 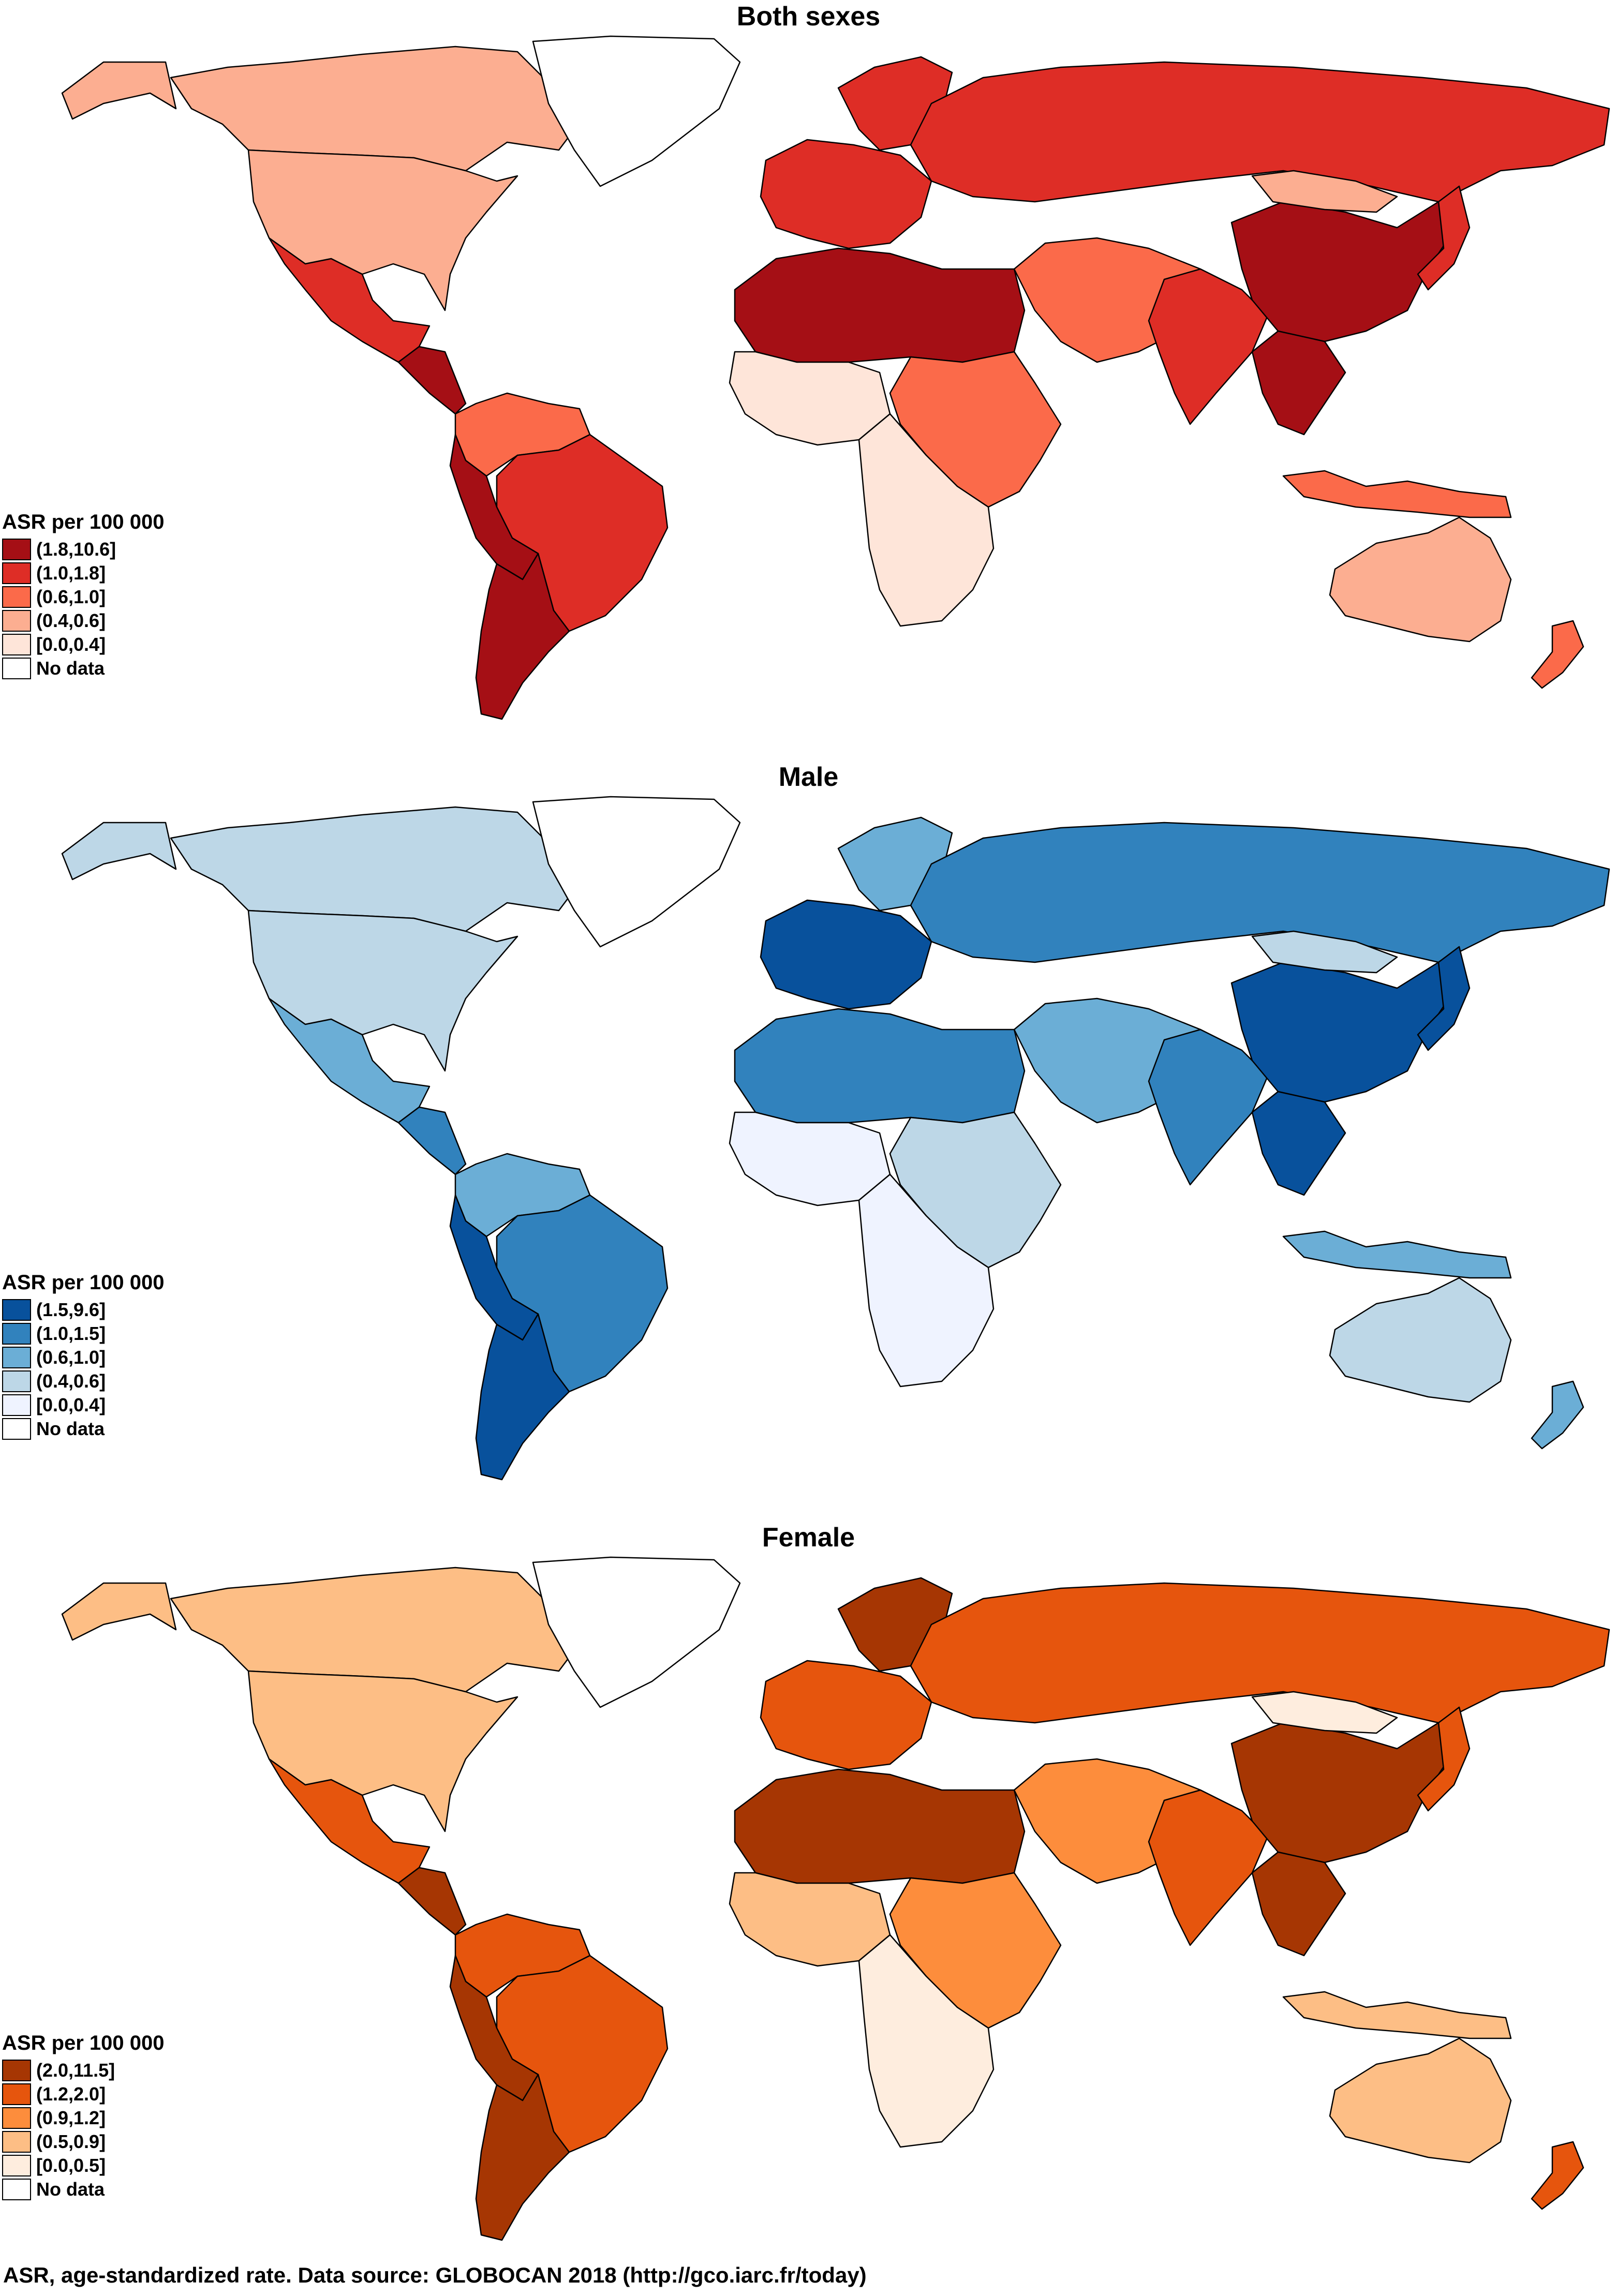 What do you see at coordinates (522, 1397) in the screenshot?
I see `region-argentina-chile` at bounding box center [522, 1397].